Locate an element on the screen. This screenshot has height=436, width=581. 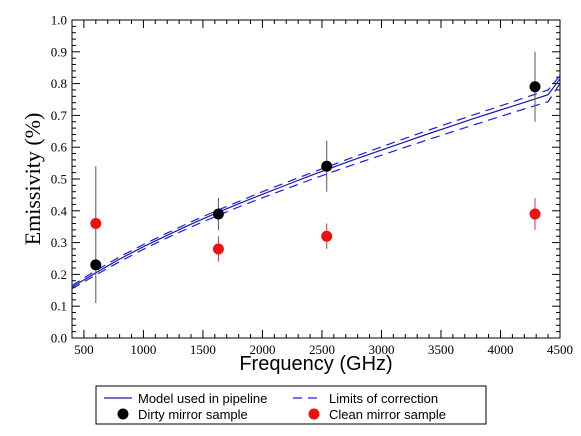
legend-box is located at coordinates (291, 405).